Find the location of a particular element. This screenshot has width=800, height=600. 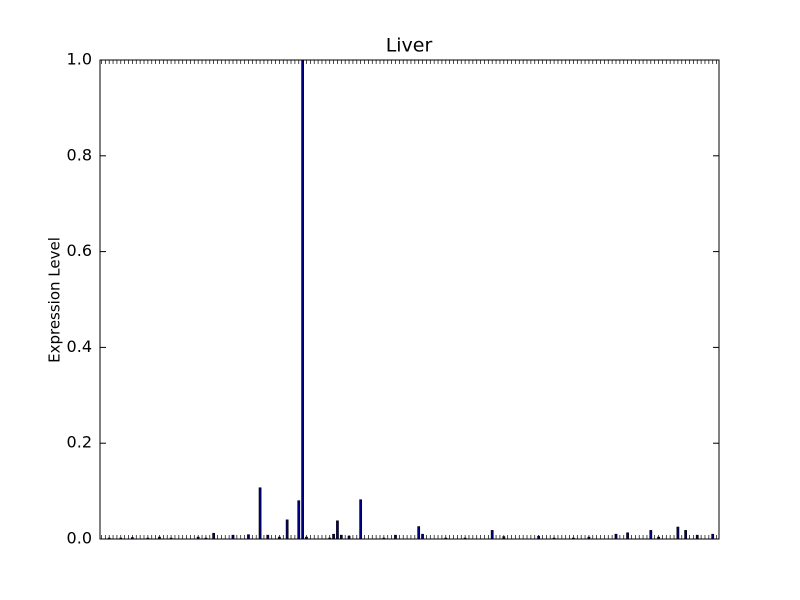

y-tick-label: 0.2 is located at coordinates (79, 442).